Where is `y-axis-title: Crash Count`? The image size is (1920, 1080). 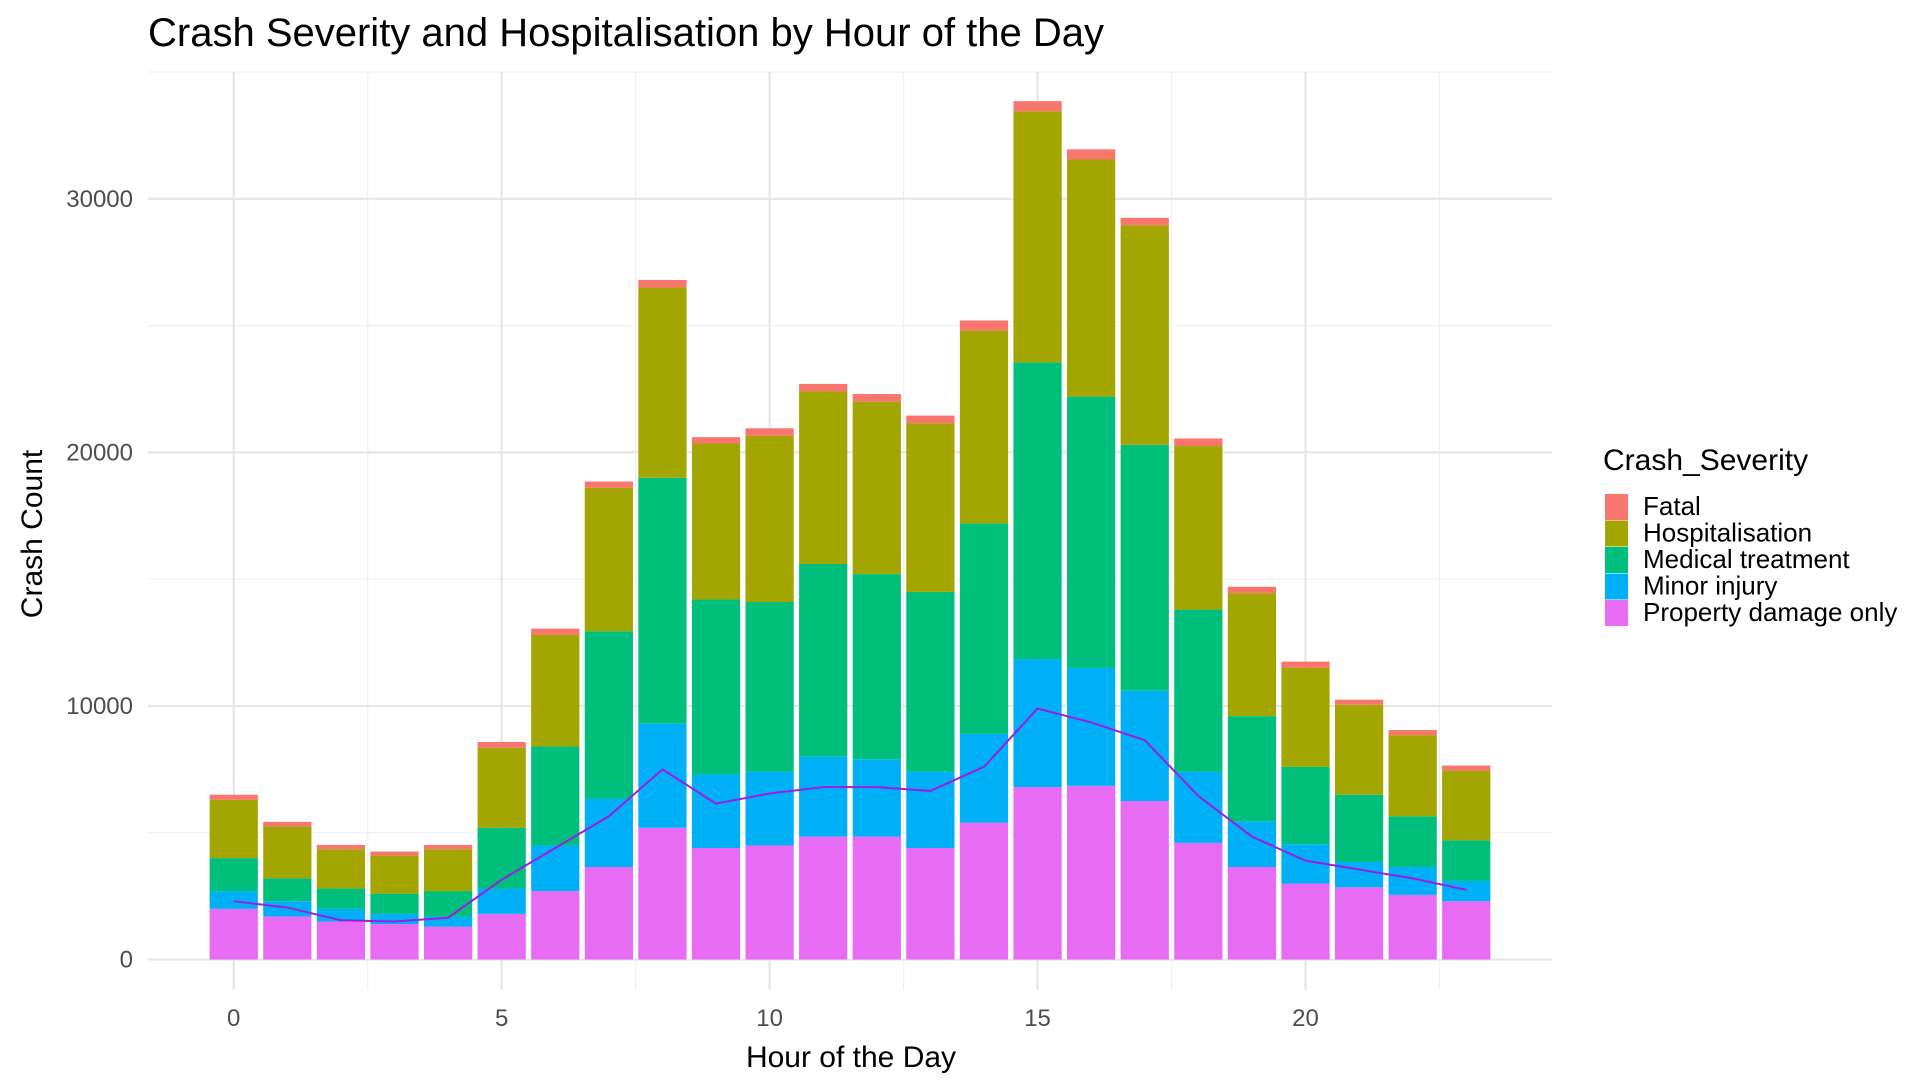
y-axis-title: Crash Count is located at coordinates (32, 533).